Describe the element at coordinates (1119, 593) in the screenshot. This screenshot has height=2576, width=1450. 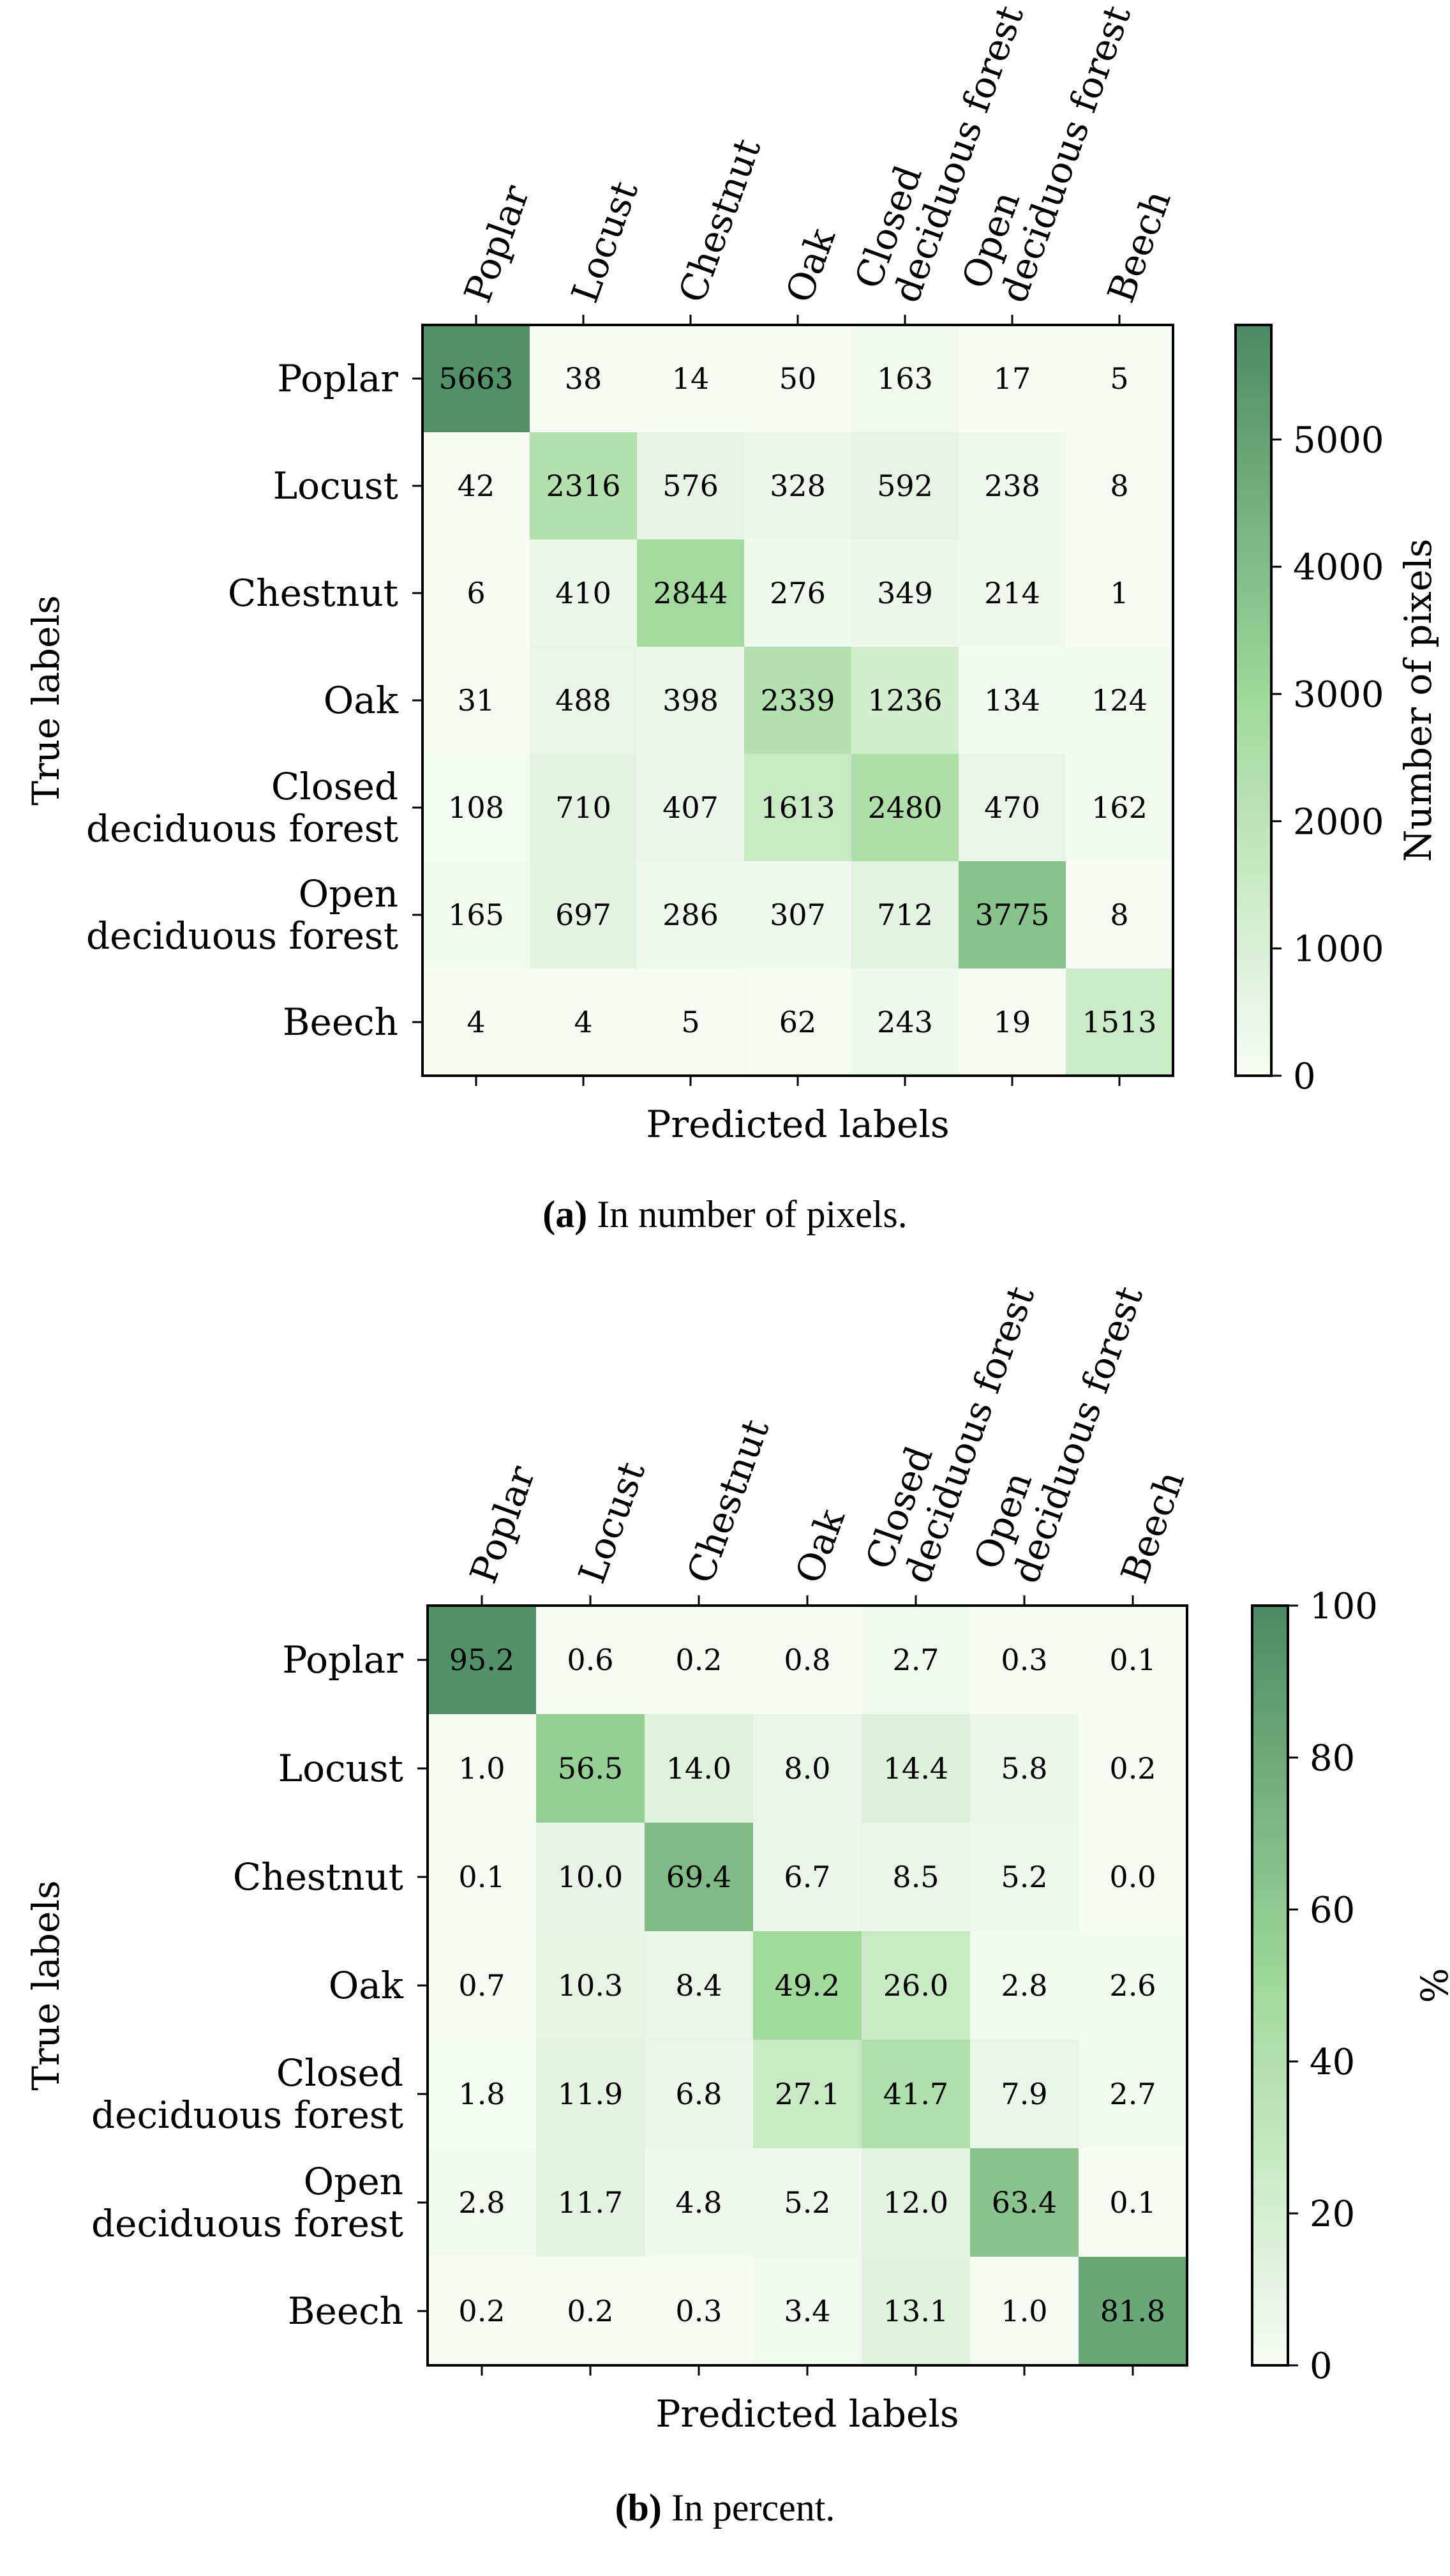
I see `cell-value-label: 1` at that location.